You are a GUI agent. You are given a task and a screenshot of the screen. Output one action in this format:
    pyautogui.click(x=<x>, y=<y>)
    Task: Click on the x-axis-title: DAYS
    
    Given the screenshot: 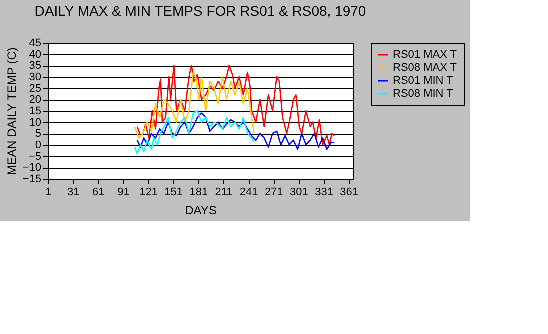 What is the action you would take?
    pyautogui.click(x=201, y=211)
    